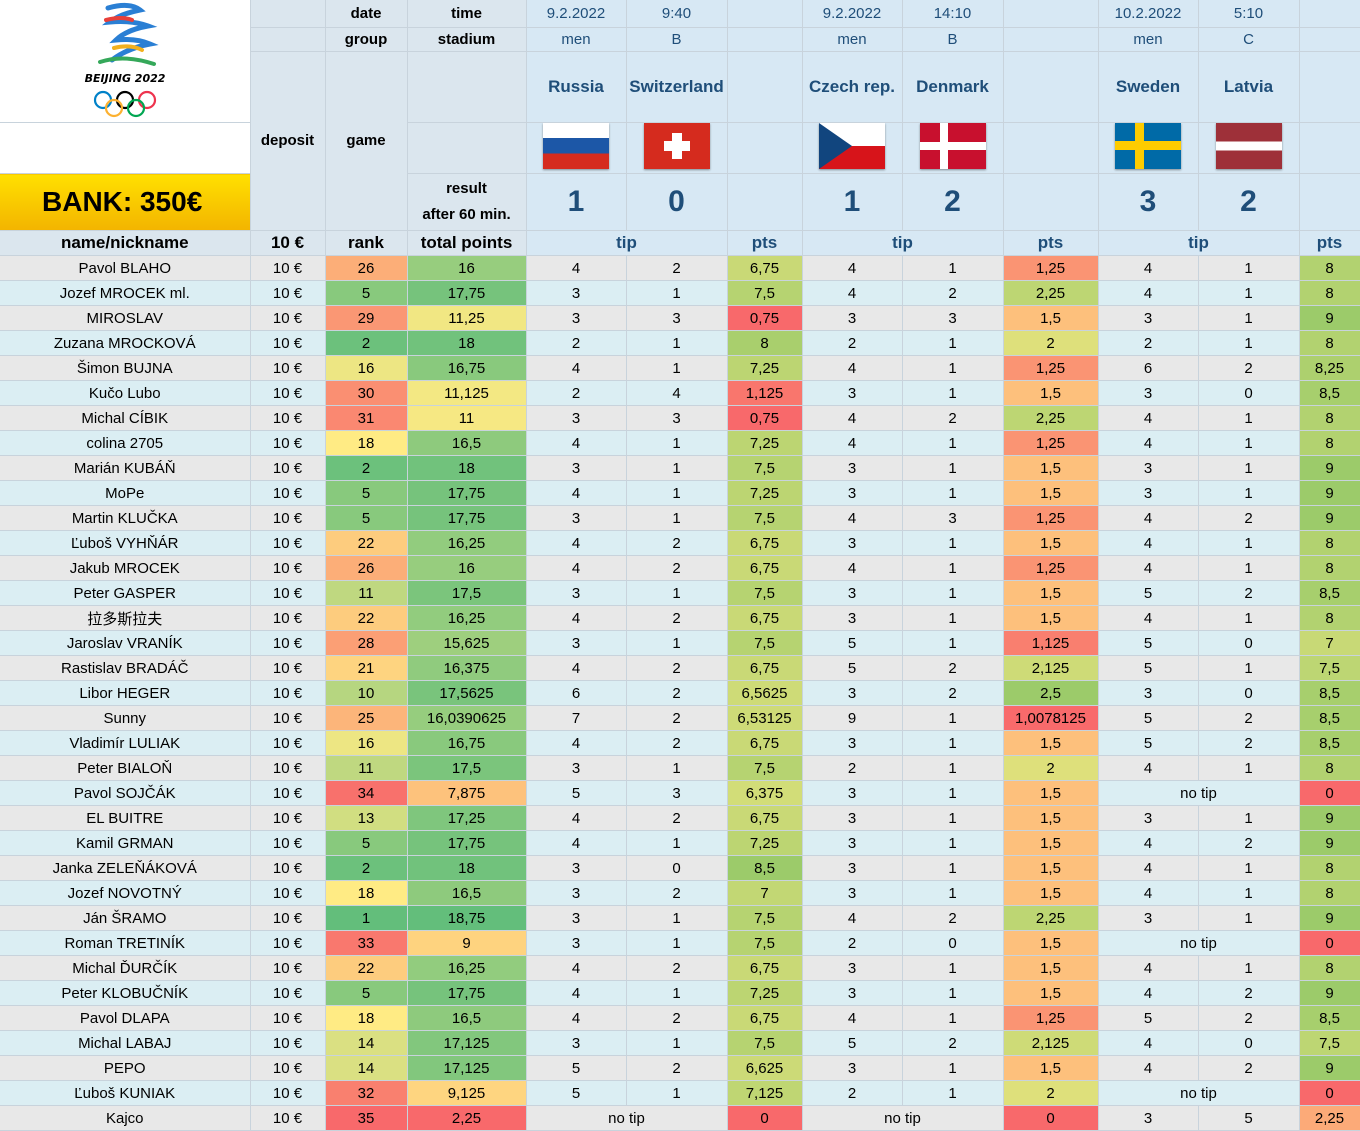 Image resolution: width=1360 pixels, height=1131 pixels. I want to click on tip-away-cell: 3, so click(677, 793).